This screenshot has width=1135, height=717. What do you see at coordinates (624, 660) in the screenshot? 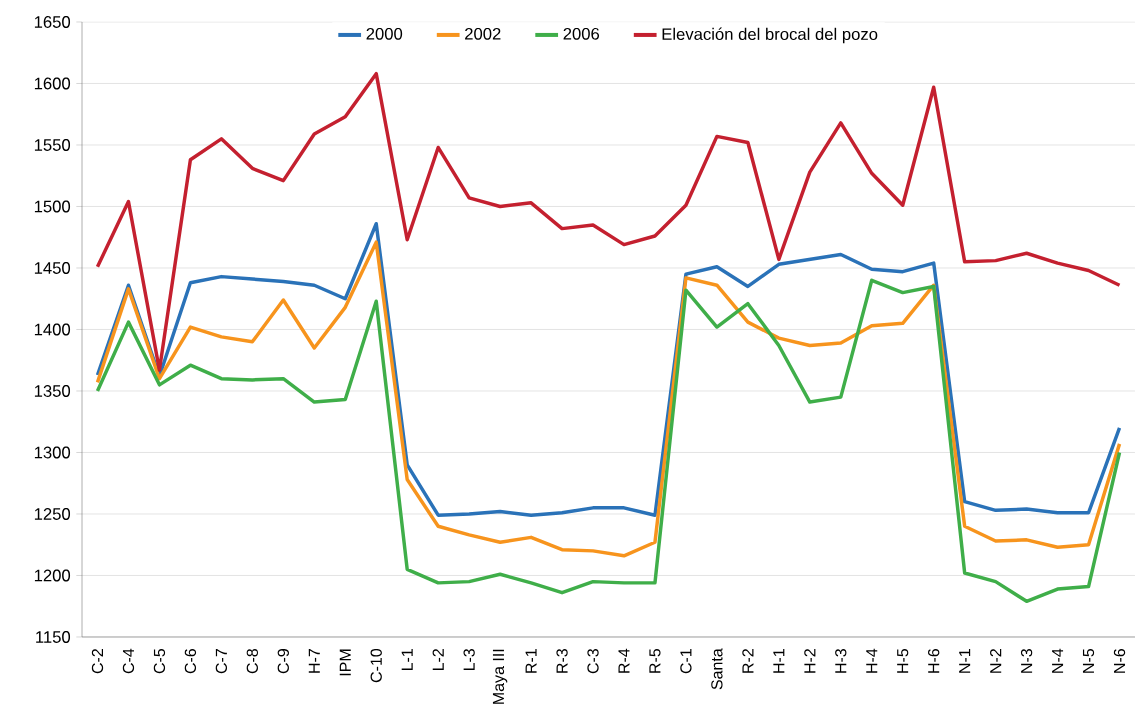
I see `x-tick-label: R-4` at bounding box center [624, 660].